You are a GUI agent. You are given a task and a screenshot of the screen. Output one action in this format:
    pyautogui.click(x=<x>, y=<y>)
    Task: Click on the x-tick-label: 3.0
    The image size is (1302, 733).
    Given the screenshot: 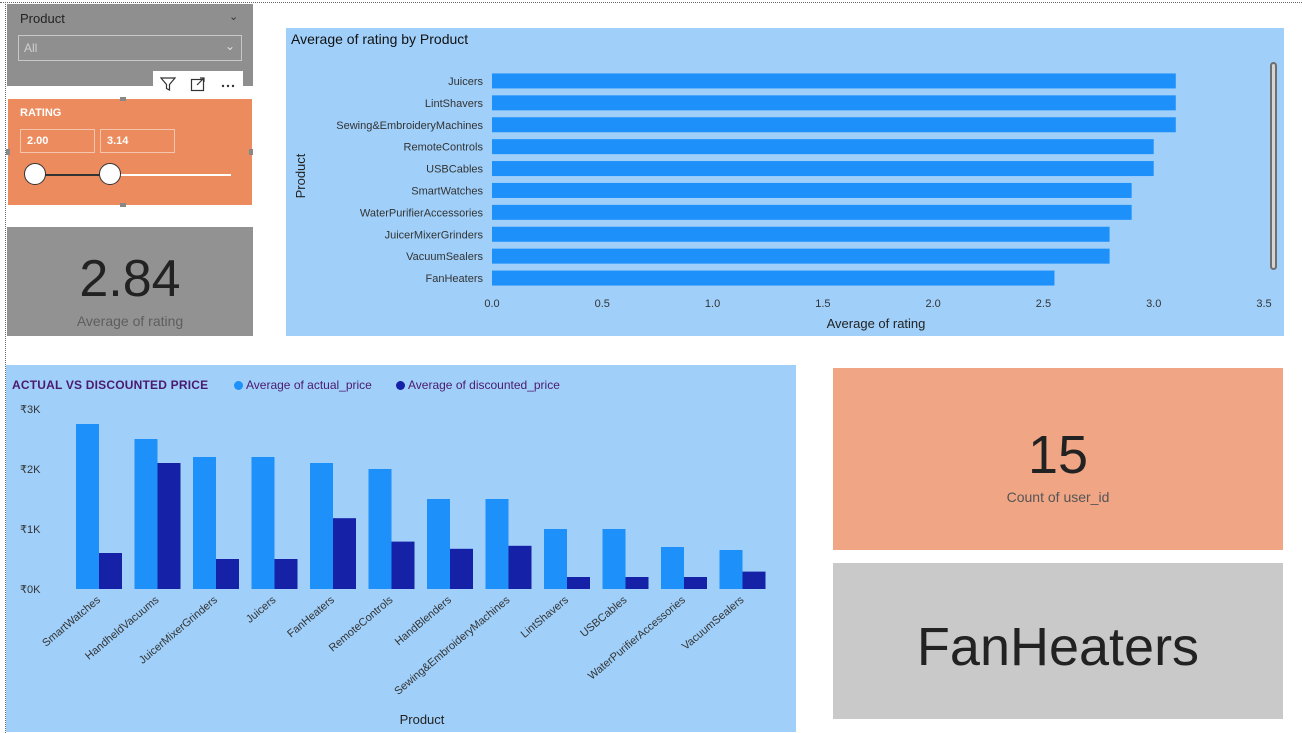 What is the action you would take?
    pyautogui.click(x=1153, y=304)
    